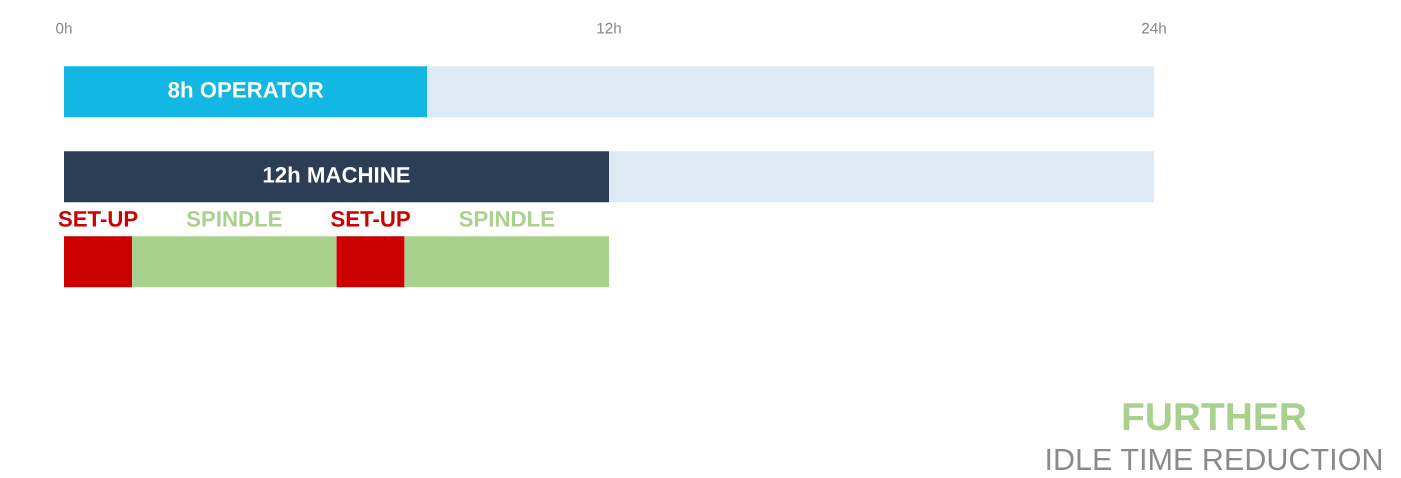 This screenshot has width=1401, height=478. What do you see at coordinates (1214, 459) in the screenshot?
I see `text: IDLE TIME REDUCTION` at bounding box center [1214, 459].